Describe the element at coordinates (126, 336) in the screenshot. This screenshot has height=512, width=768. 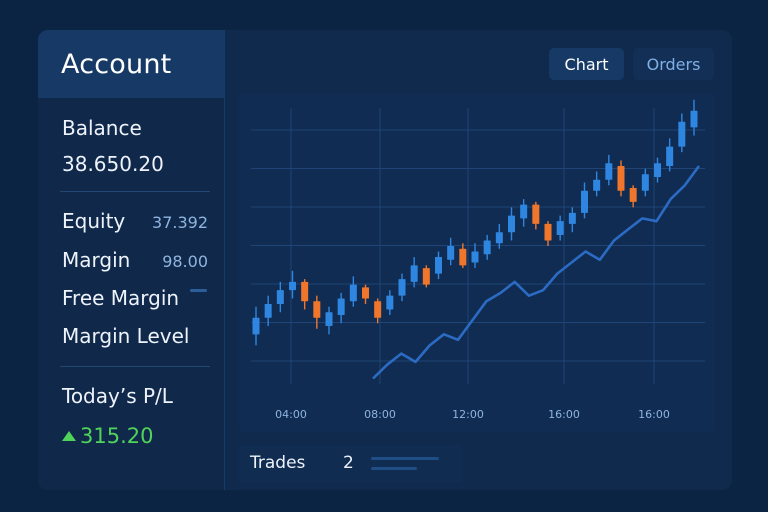
I see `margin-level-label: Margin Level` at that location.